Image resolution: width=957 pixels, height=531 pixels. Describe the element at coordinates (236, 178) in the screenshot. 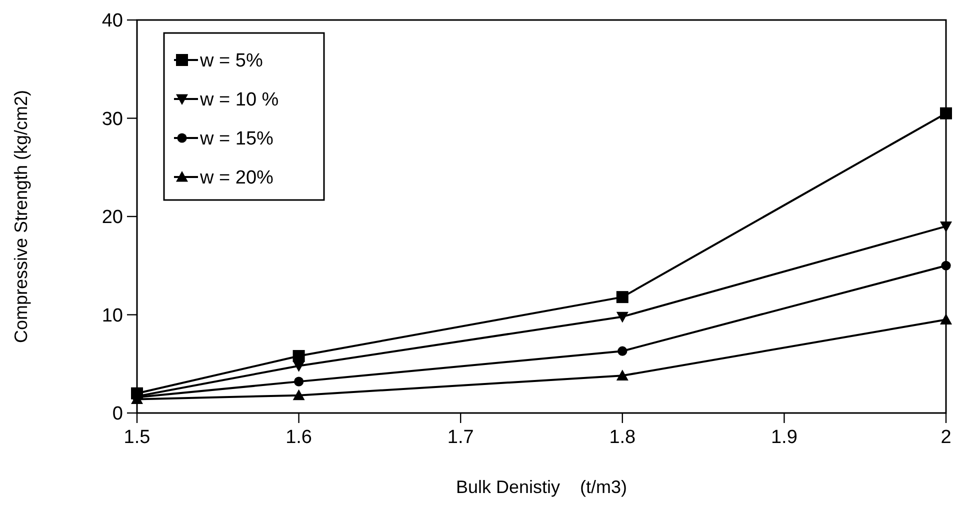

I see `legend-label: w = 20%` at that location.